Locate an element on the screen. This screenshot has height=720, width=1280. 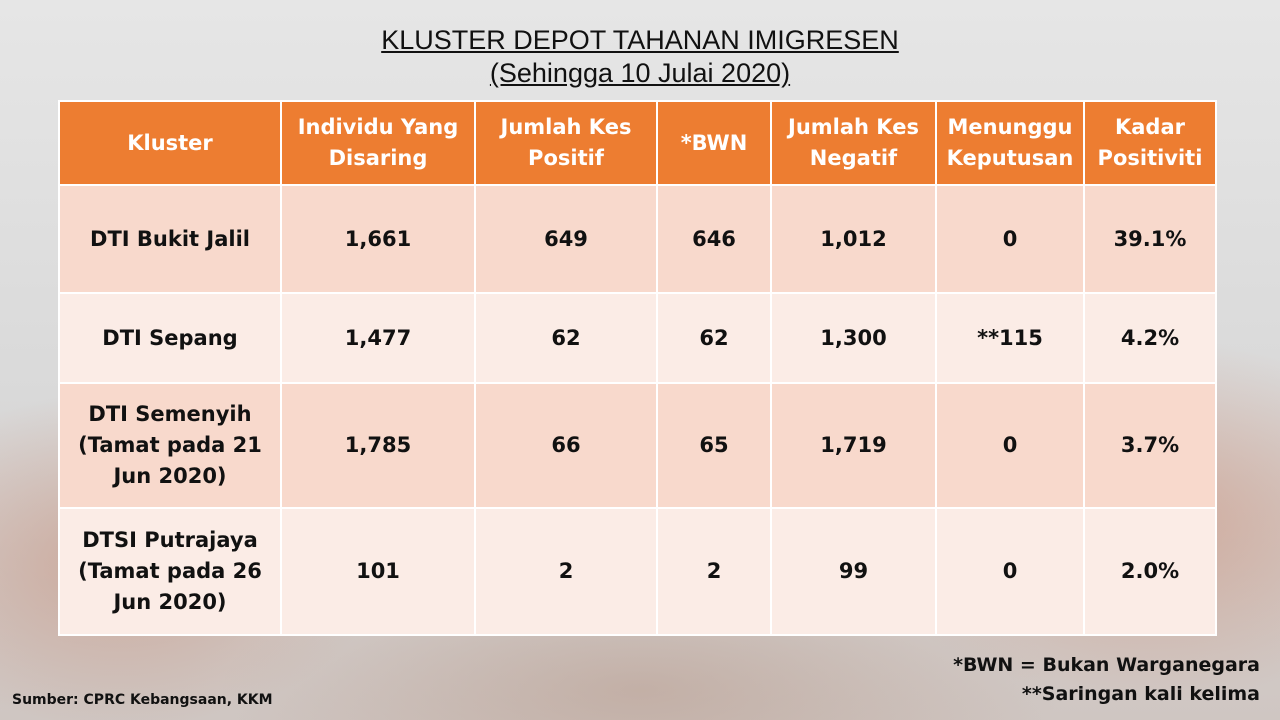
cell-kadar-positiviti: 3.7% is located at coordinates (1150, 445).